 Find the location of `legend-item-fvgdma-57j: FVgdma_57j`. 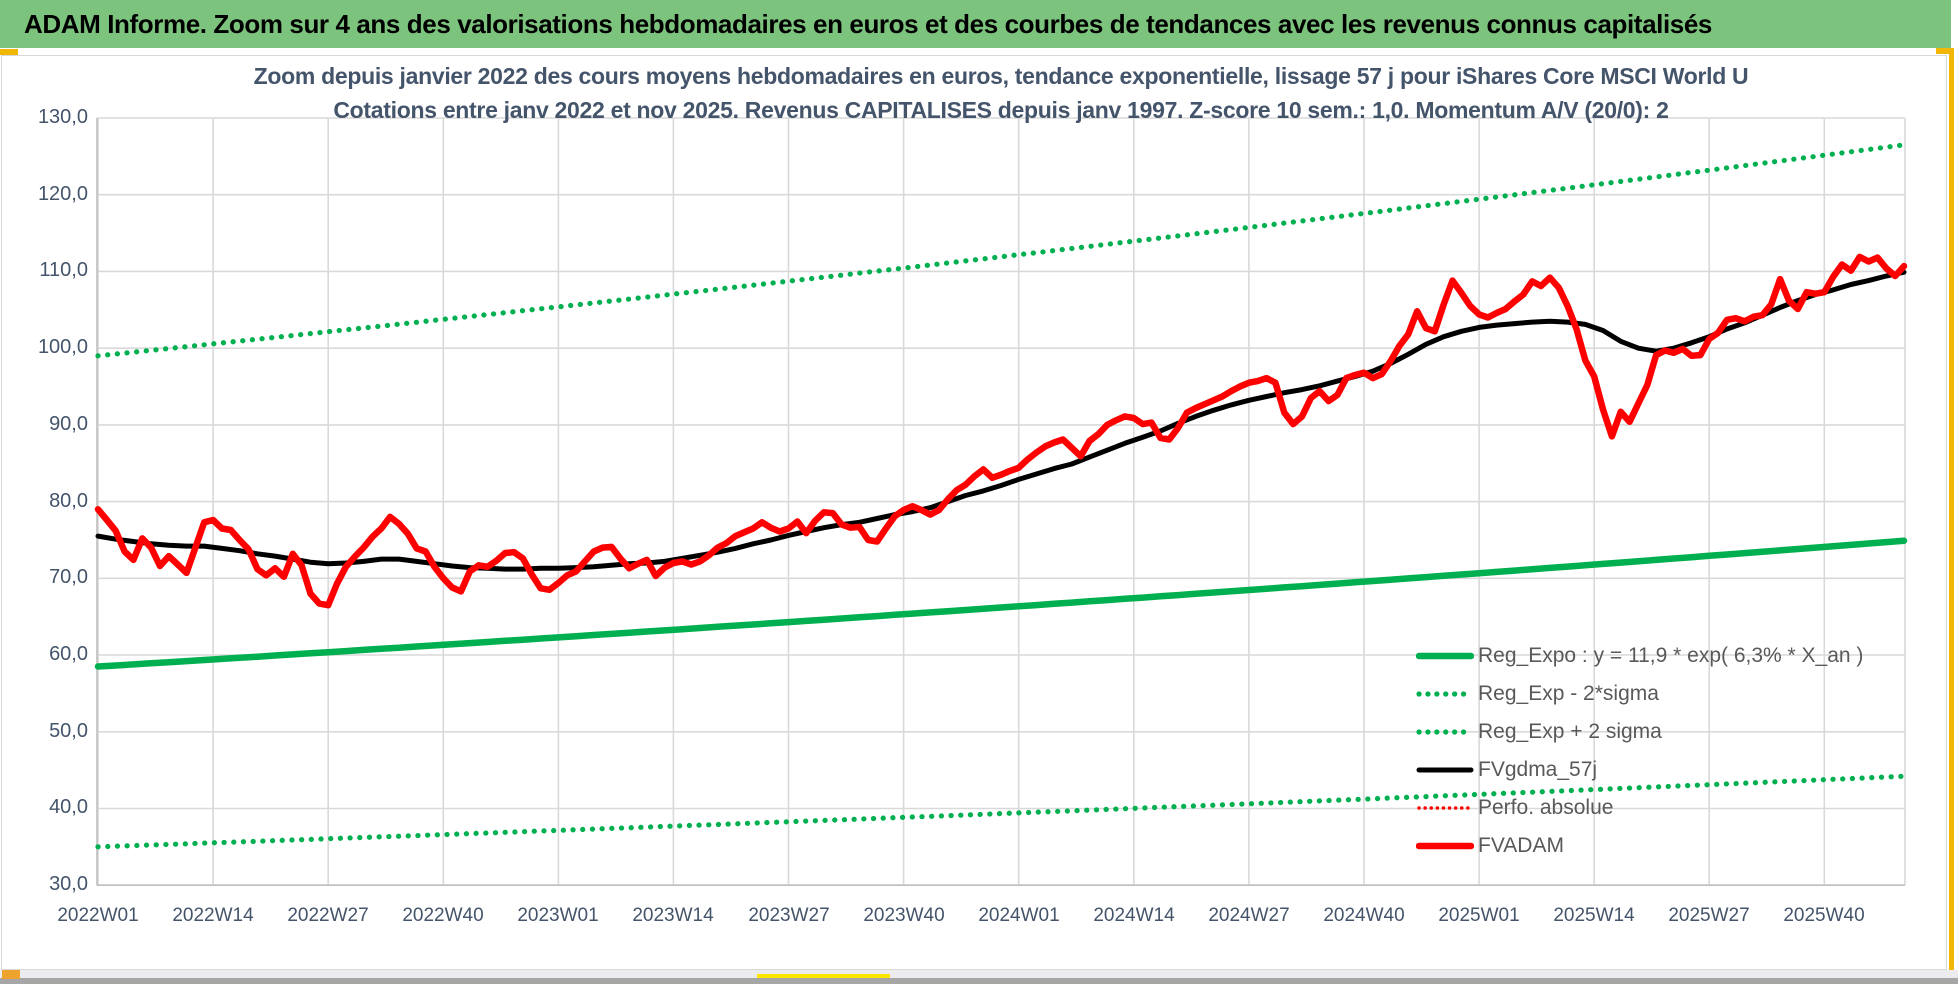

legend-item-fvgdma-57j: FVgdma_57j is located at coordinates (1639, 769).